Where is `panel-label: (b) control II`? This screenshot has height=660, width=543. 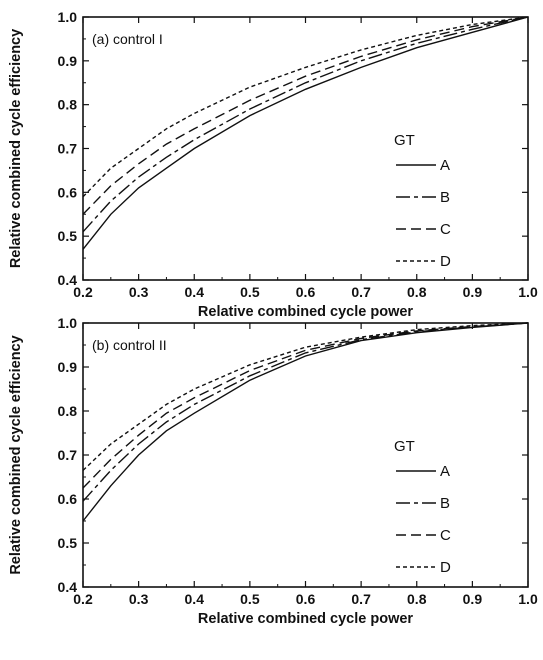
panel-label: (b) control II is located at coordinates (129, 345).